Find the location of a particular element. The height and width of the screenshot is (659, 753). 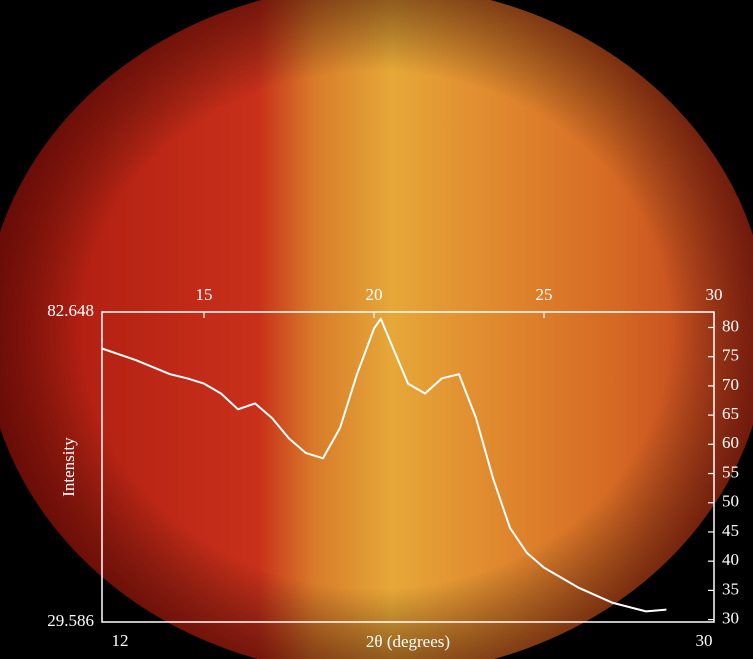

x-axis-label: 2θ (degrees) is located at coordinates (408, 641).